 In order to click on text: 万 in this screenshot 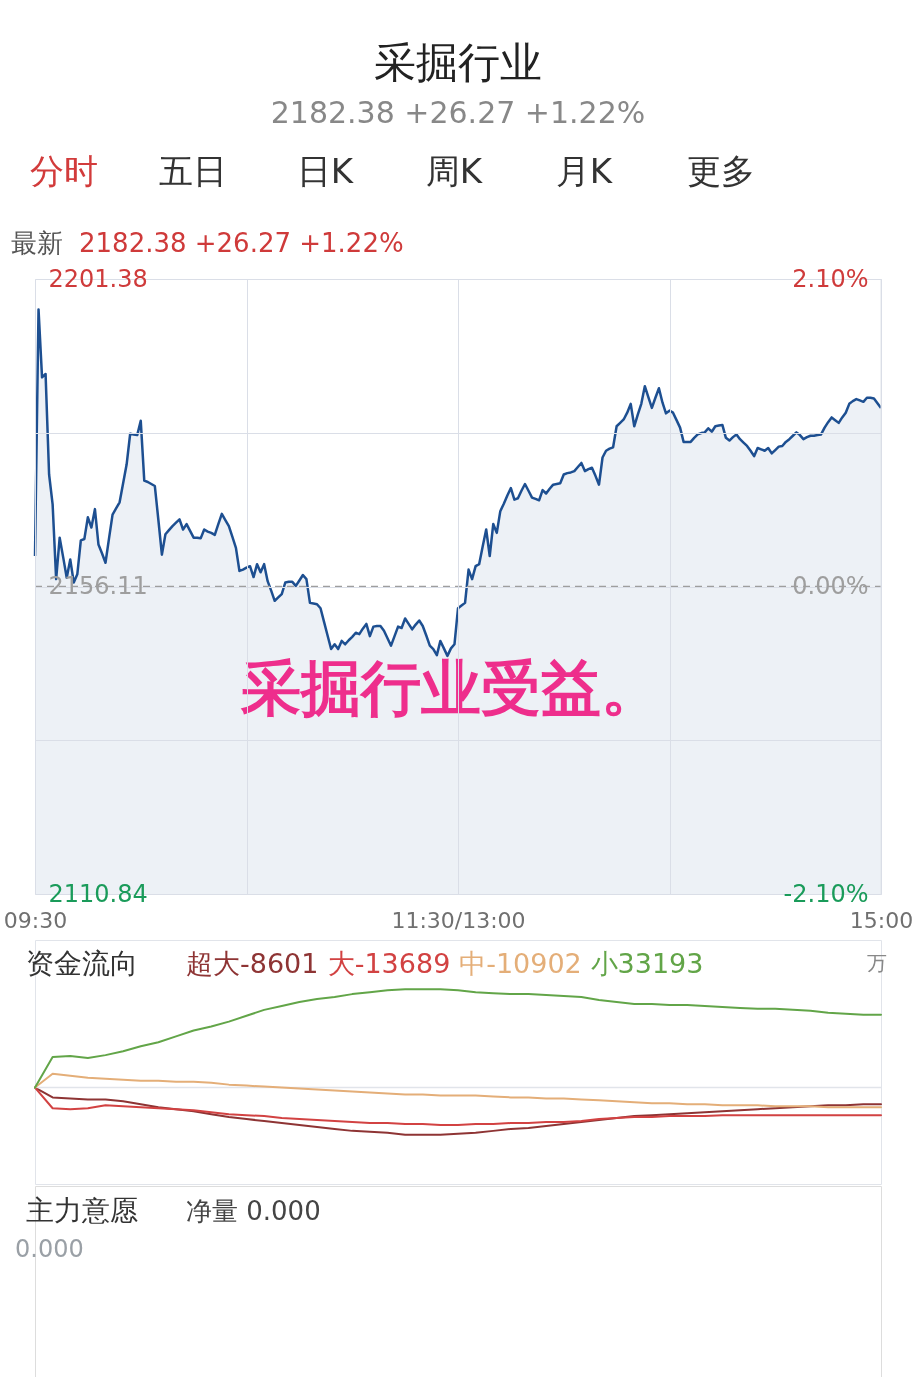, I will do `click(877, 963)`.